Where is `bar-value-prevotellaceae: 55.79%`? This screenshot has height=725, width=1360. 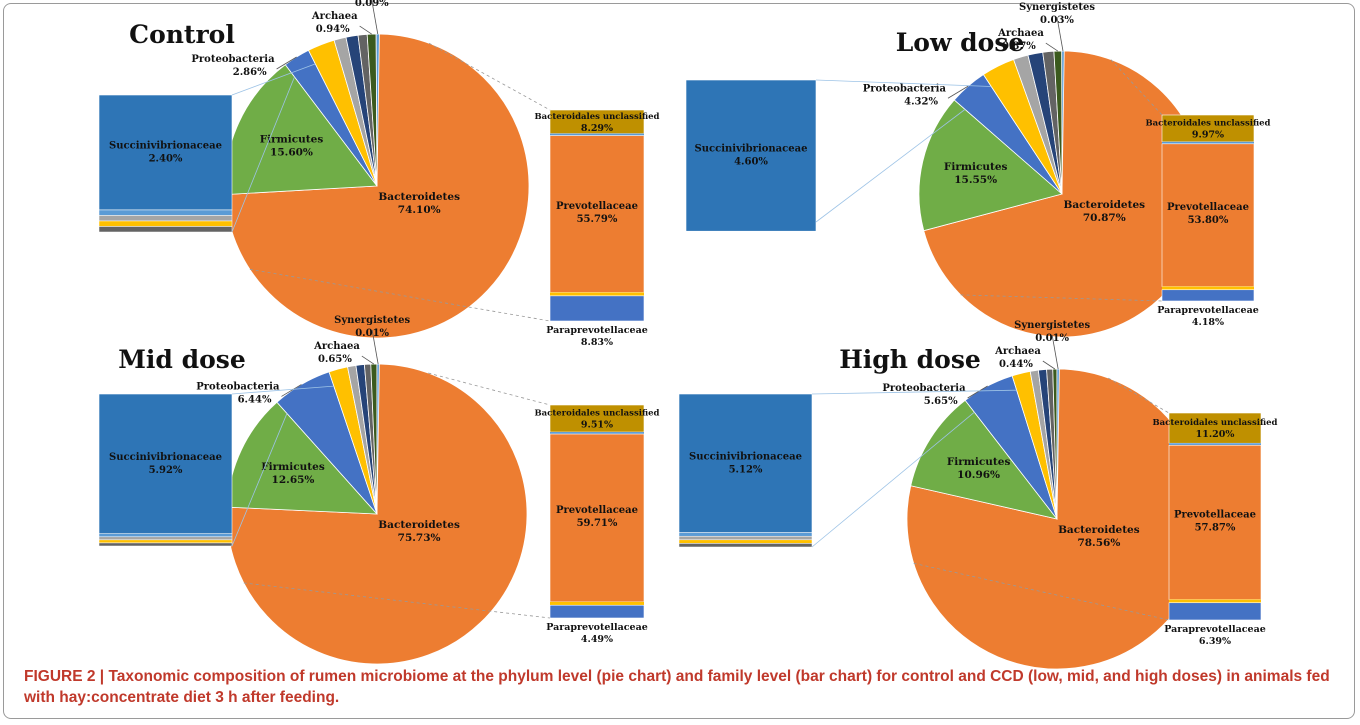 bar-value-prevotellaceae: 55.79% is located at coordinates (597, 219).